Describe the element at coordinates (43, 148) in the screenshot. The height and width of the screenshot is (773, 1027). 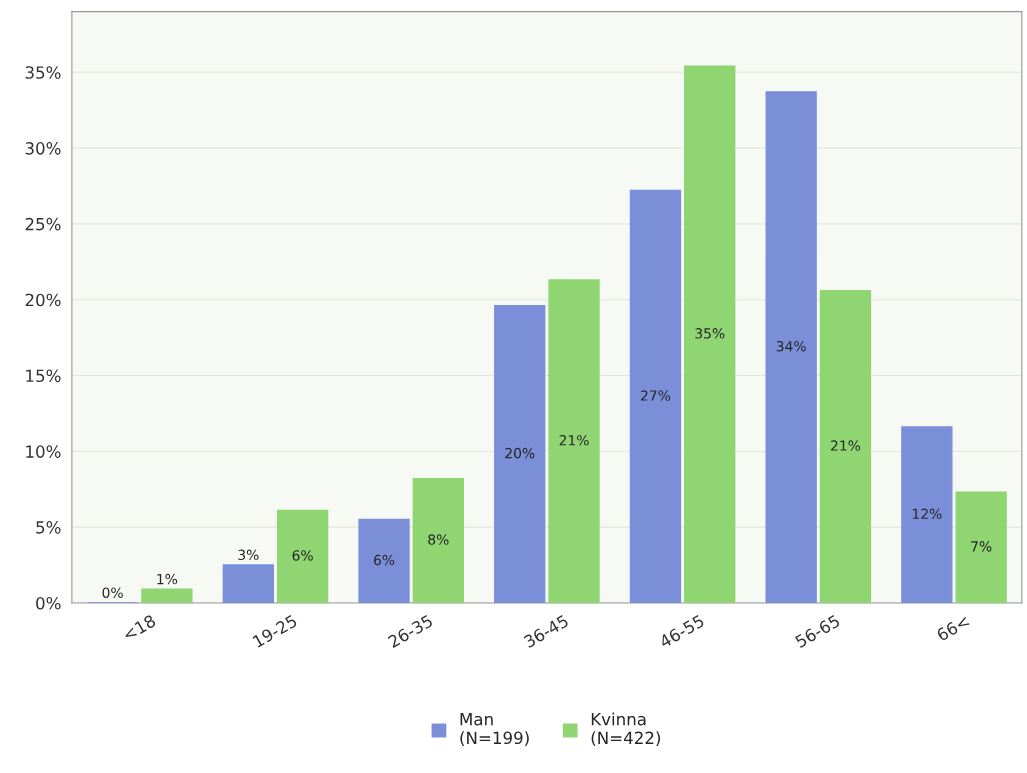
I see `y-tick-label: 30%` at that location.